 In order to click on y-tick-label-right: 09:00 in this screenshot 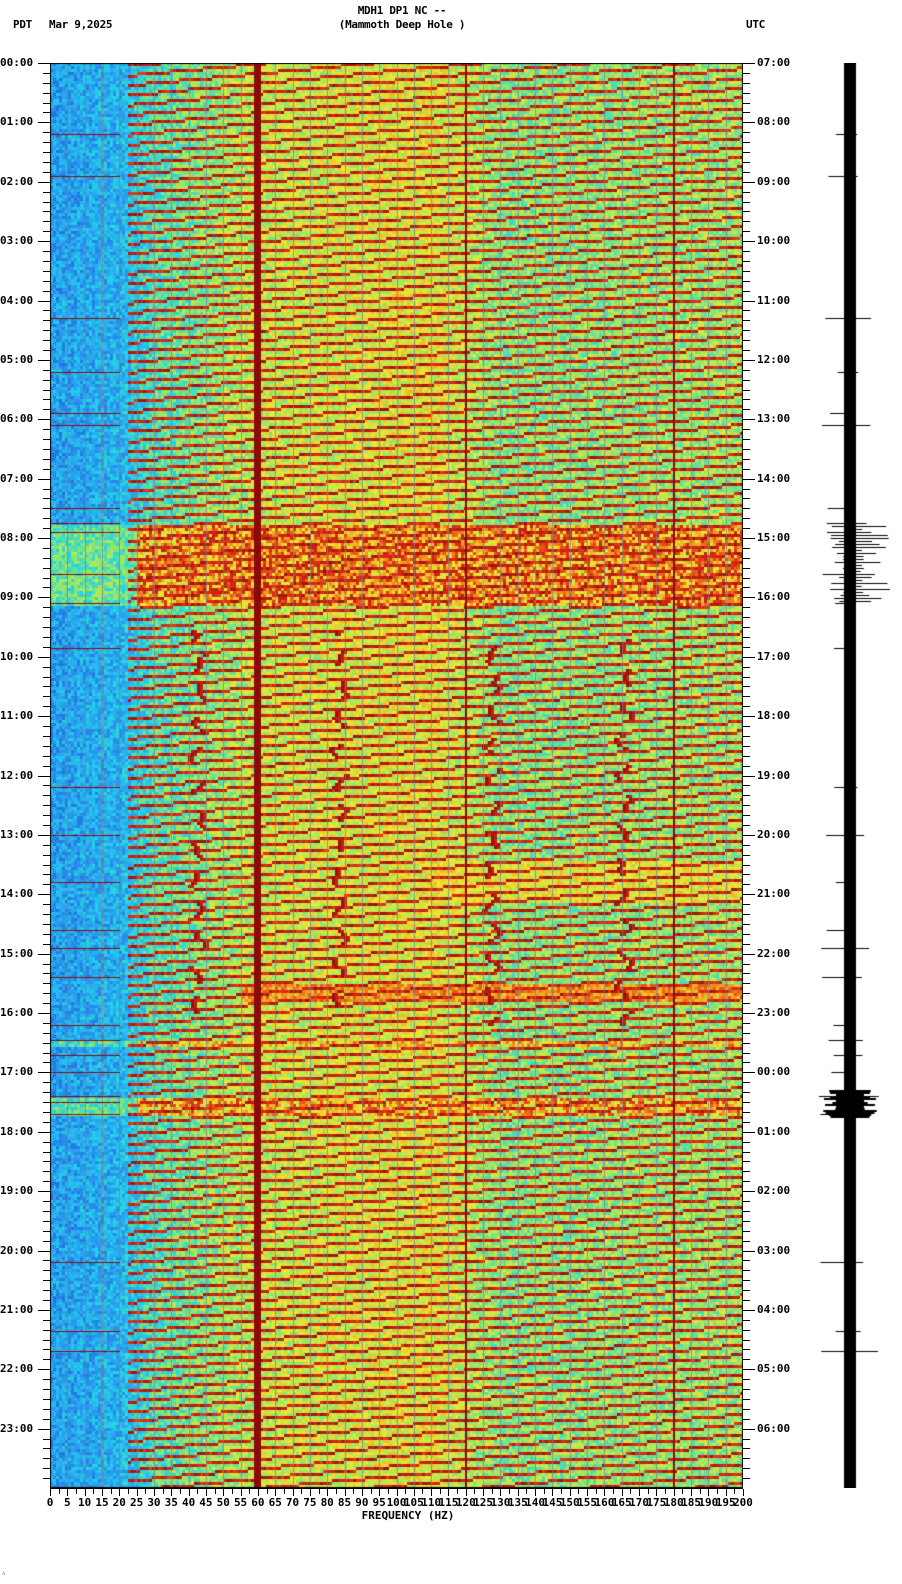, I will do `click(774, 181)`.